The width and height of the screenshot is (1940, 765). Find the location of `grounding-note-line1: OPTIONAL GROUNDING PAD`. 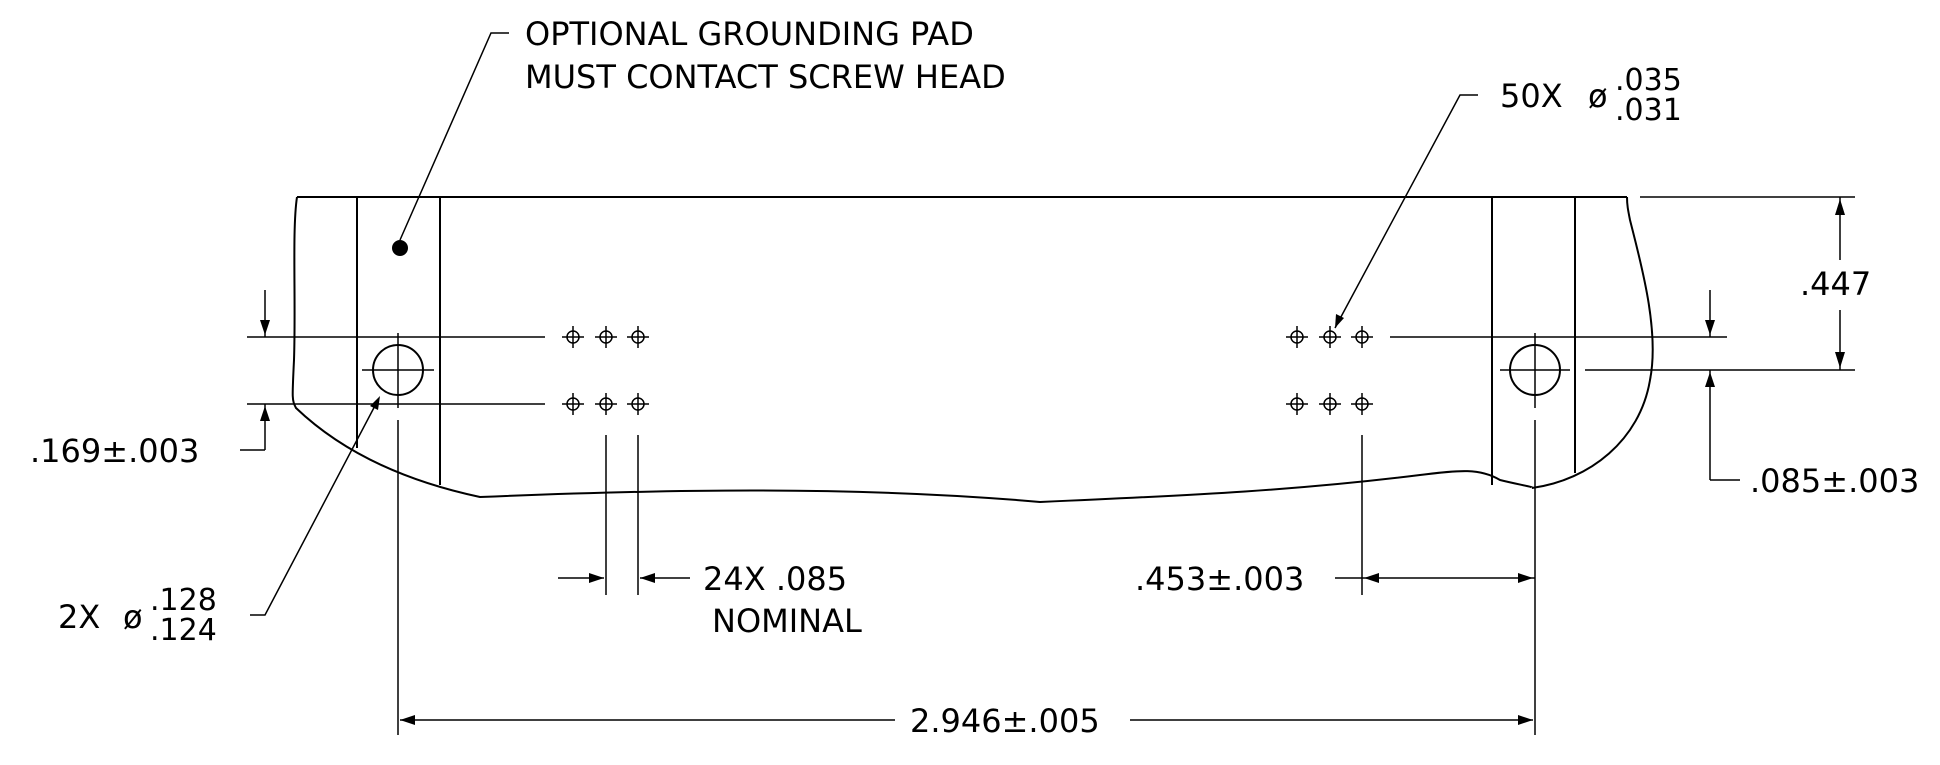

grounding-note-line1: OPTIONAL GROUNDING PAD is located at coordinates (749, 34).